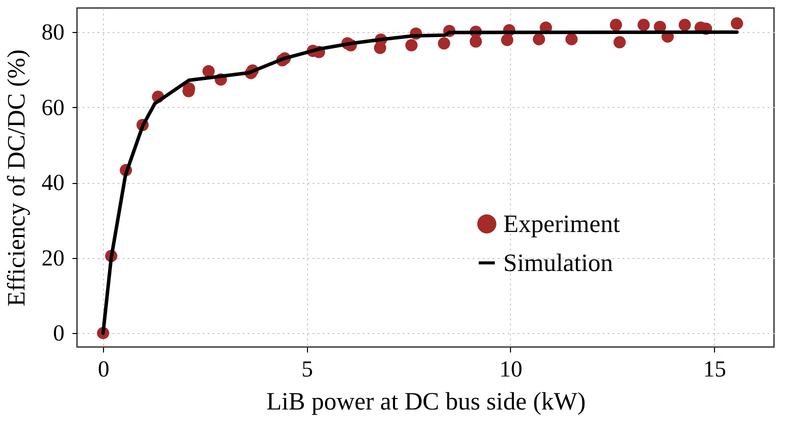  I want to click on x-tick-label: 10, so click(510, 369).